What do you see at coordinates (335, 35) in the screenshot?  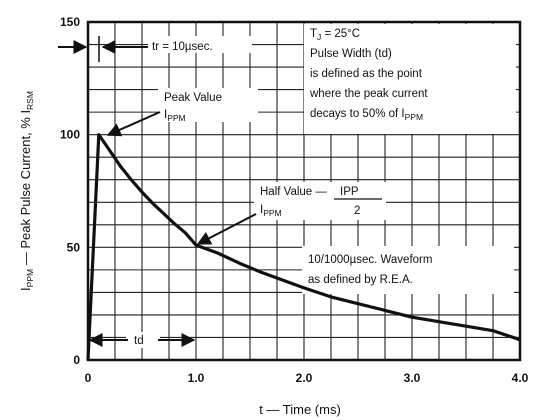 I see `tj-label: TJ = 25°C` at bounding box center [335, 35].